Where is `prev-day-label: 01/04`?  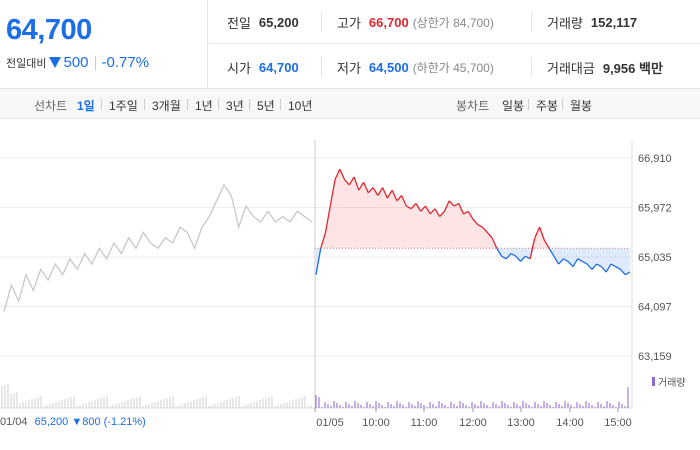
prev-day-label: 01/04 is located at coordinates (14, 422).